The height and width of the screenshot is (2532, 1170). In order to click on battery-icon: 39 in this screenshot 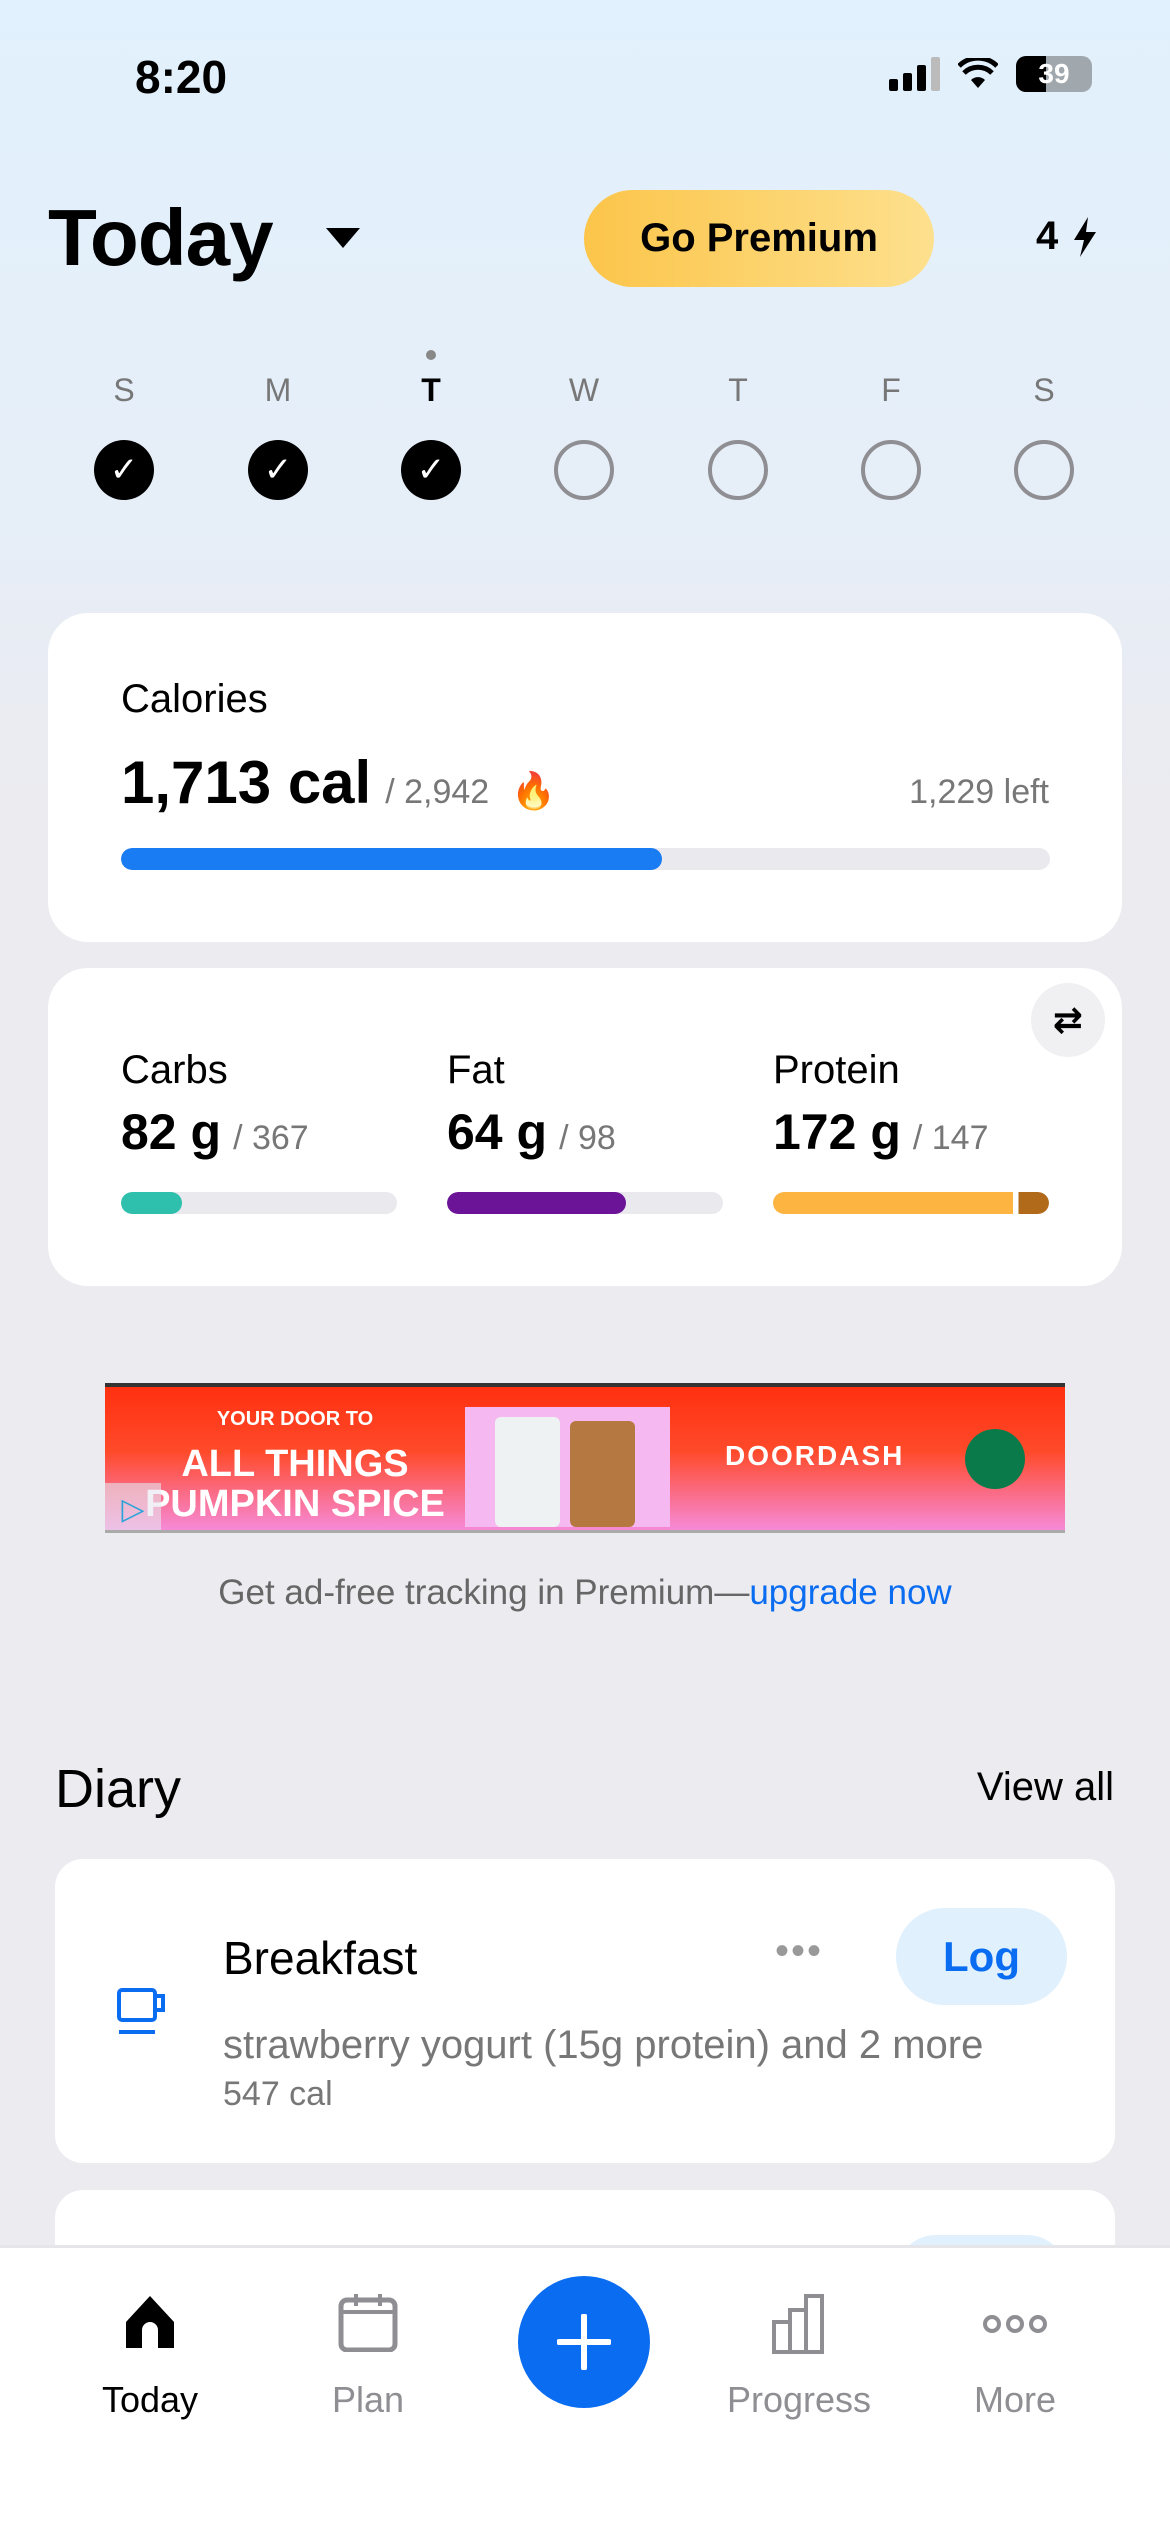, I will do `click(1054, 74)`.